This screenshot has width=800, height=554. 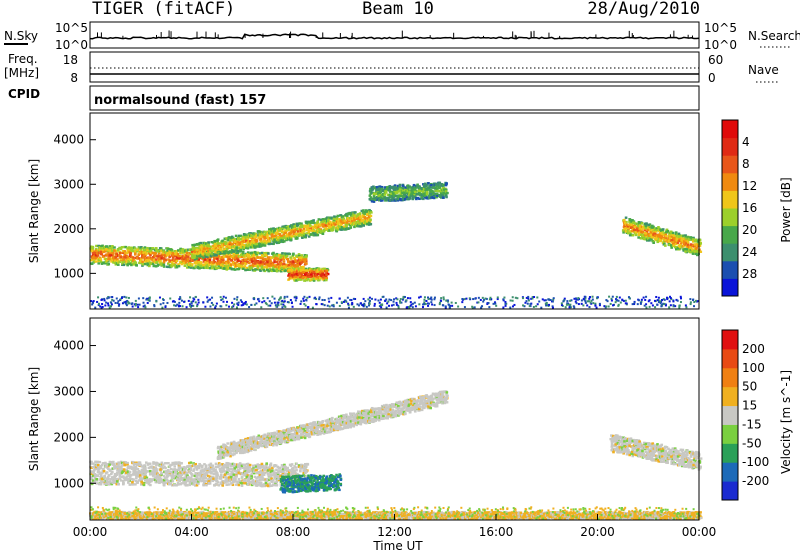 What do you see at coordinates (730, 146) in the screenshot?
I see `colorbar-swatch` at bounding box center [730, 146].